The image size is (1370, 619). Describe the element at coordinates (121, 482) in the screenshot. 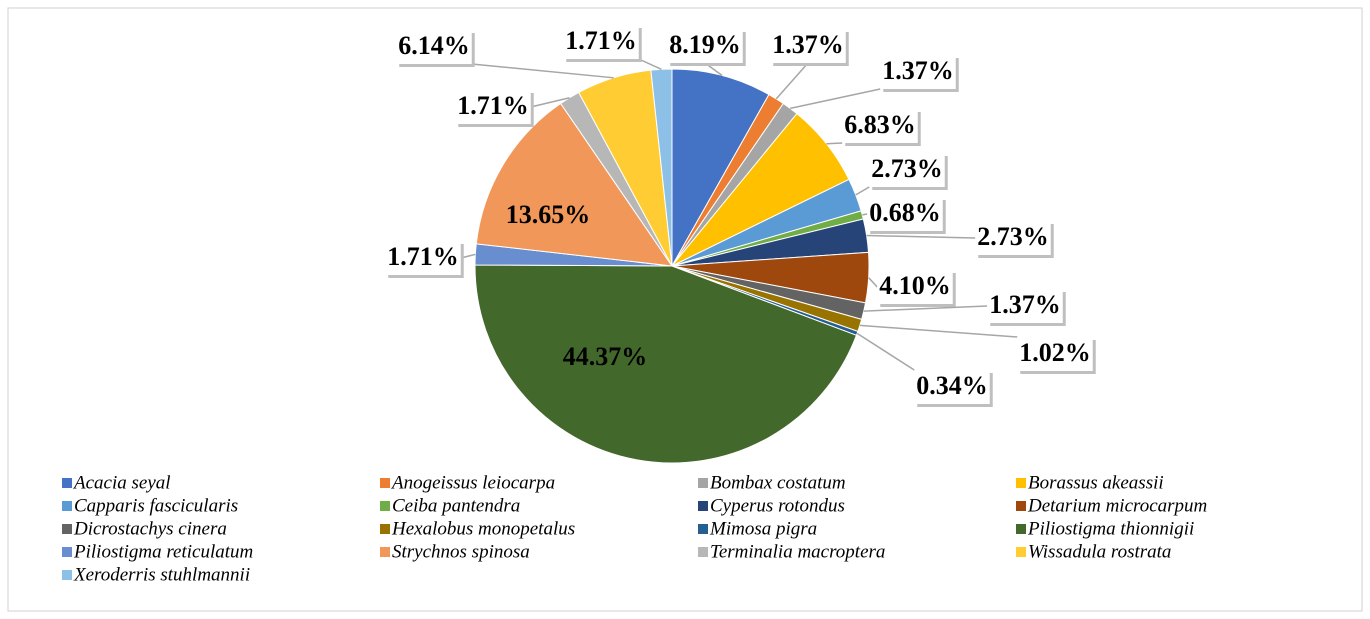

I see `legend-label: Acacia seyal` at that location.